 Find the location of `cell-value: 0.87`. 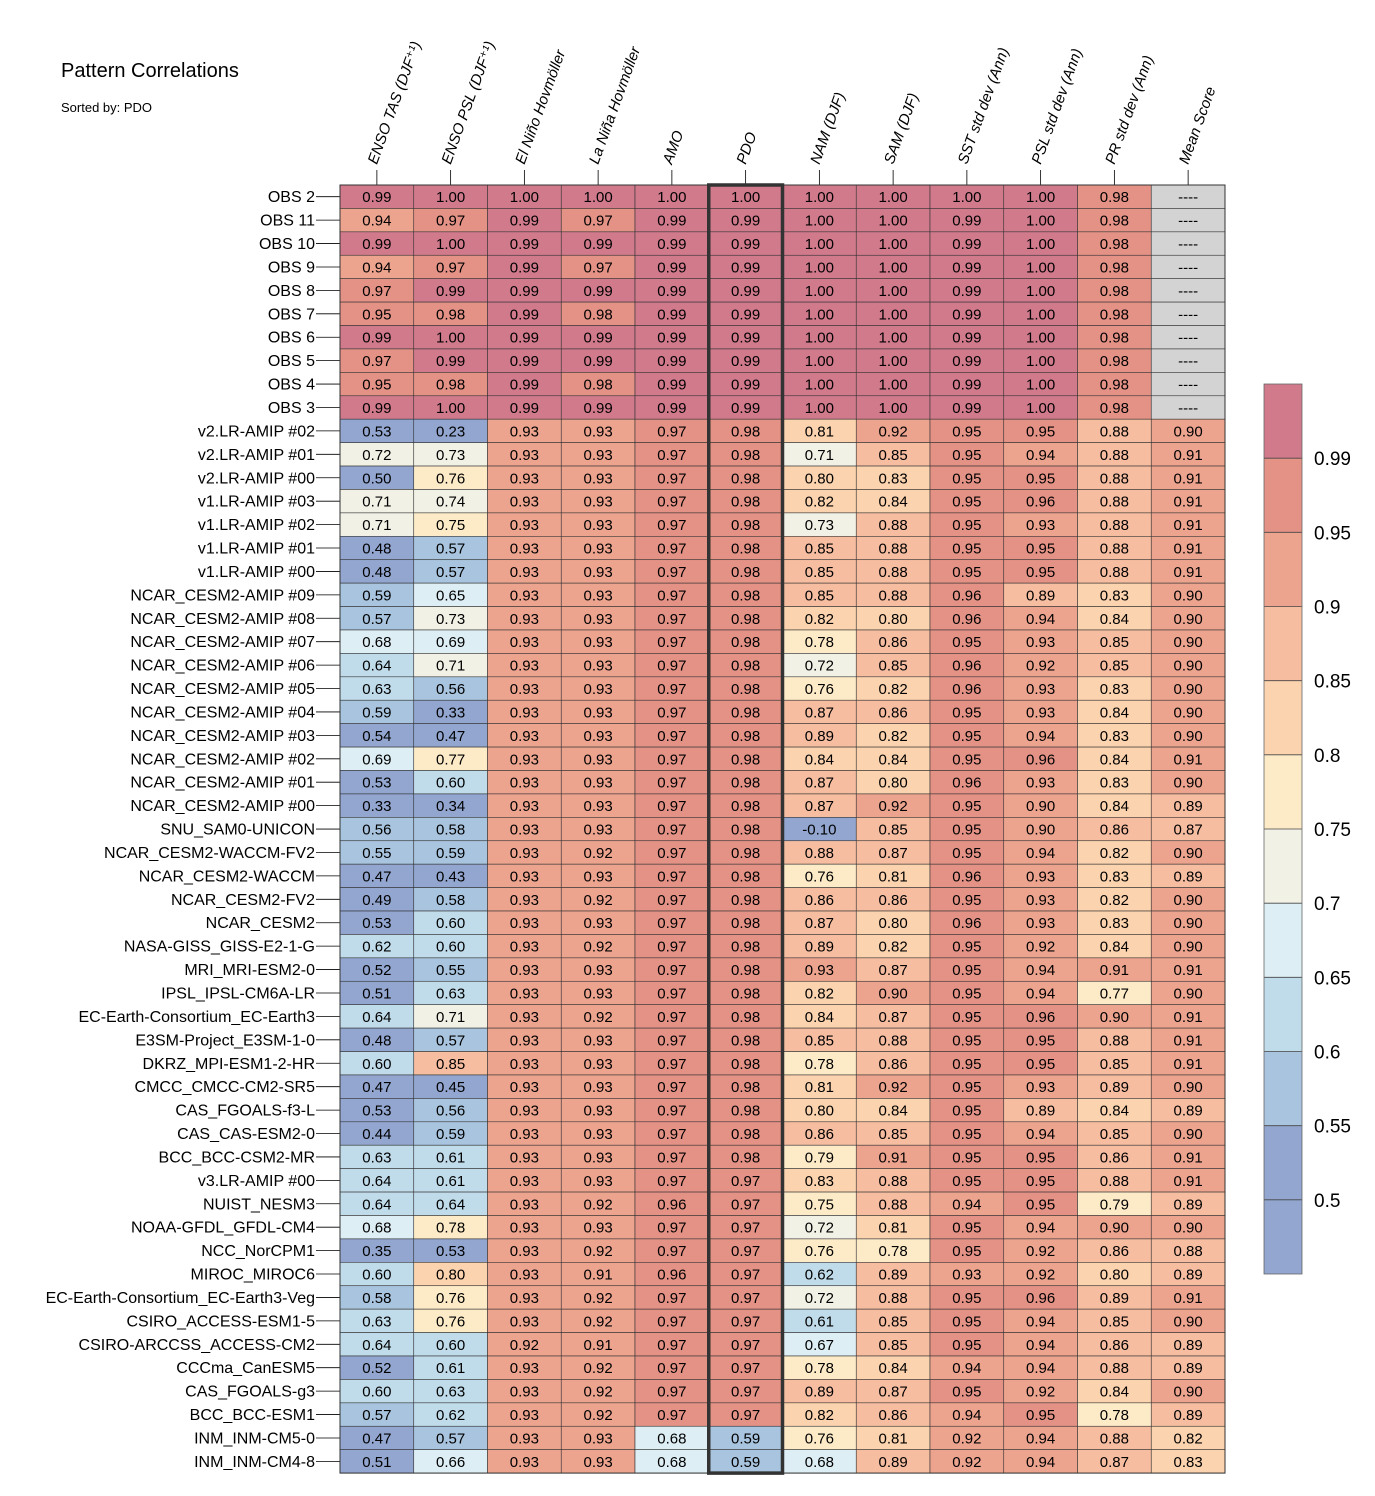

cell-value: 0.87 is located at coordinates (819, 712).